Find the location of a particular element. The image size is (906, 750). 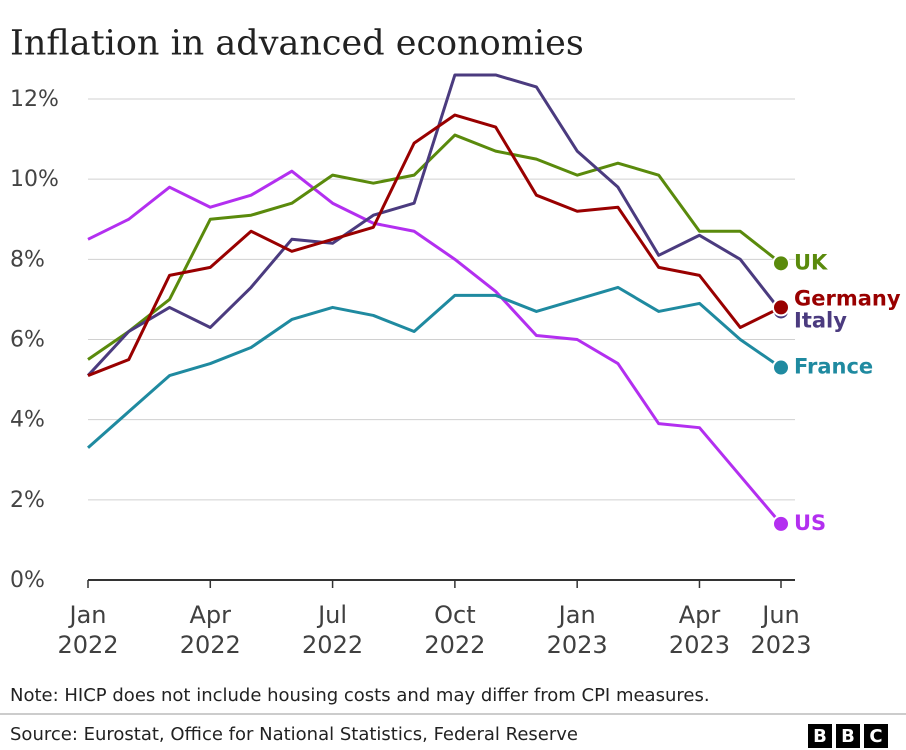

y-tick-label: 10% is located at coordinates (34, 179).